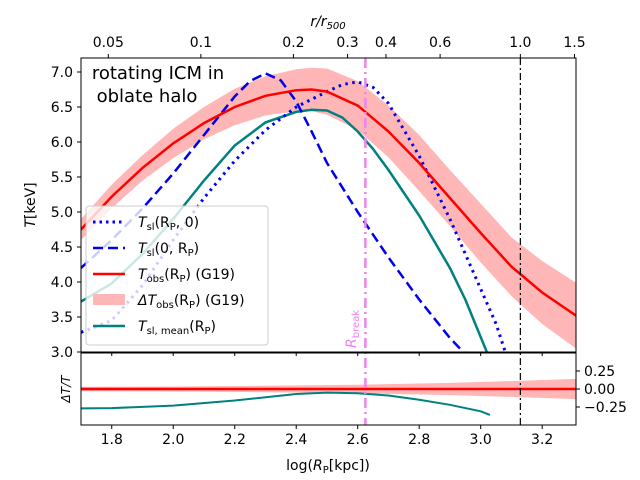 Image resolution: width=640 pixels, height=480 pixels. Describe the element at coordinates (574, 43) in the screenshot. I see `top-tick-label: 1.5` at that location.